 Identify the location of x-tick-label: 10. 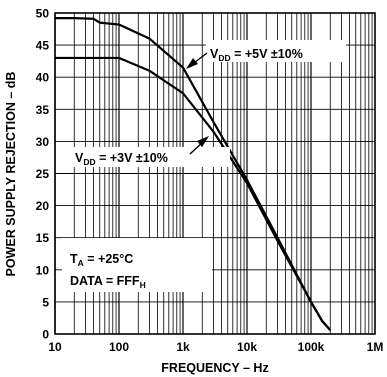
(55, 347).